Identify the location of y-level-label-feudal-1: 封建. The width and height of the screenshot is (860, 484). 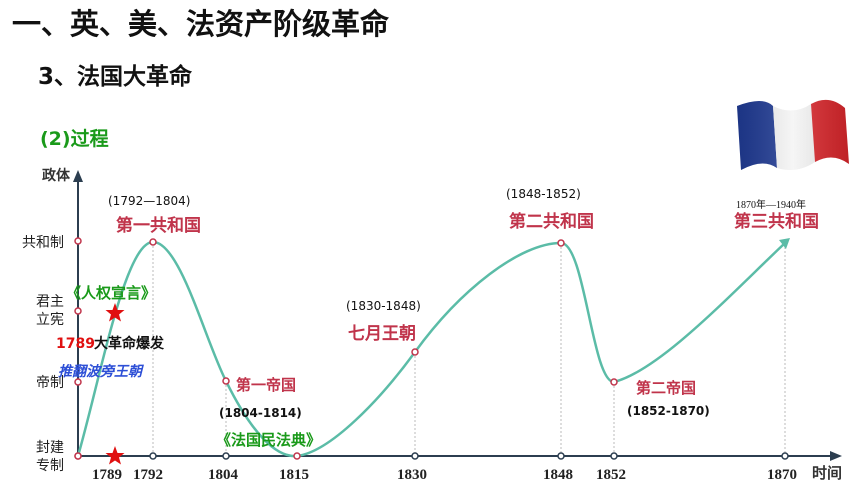
(50, 448).